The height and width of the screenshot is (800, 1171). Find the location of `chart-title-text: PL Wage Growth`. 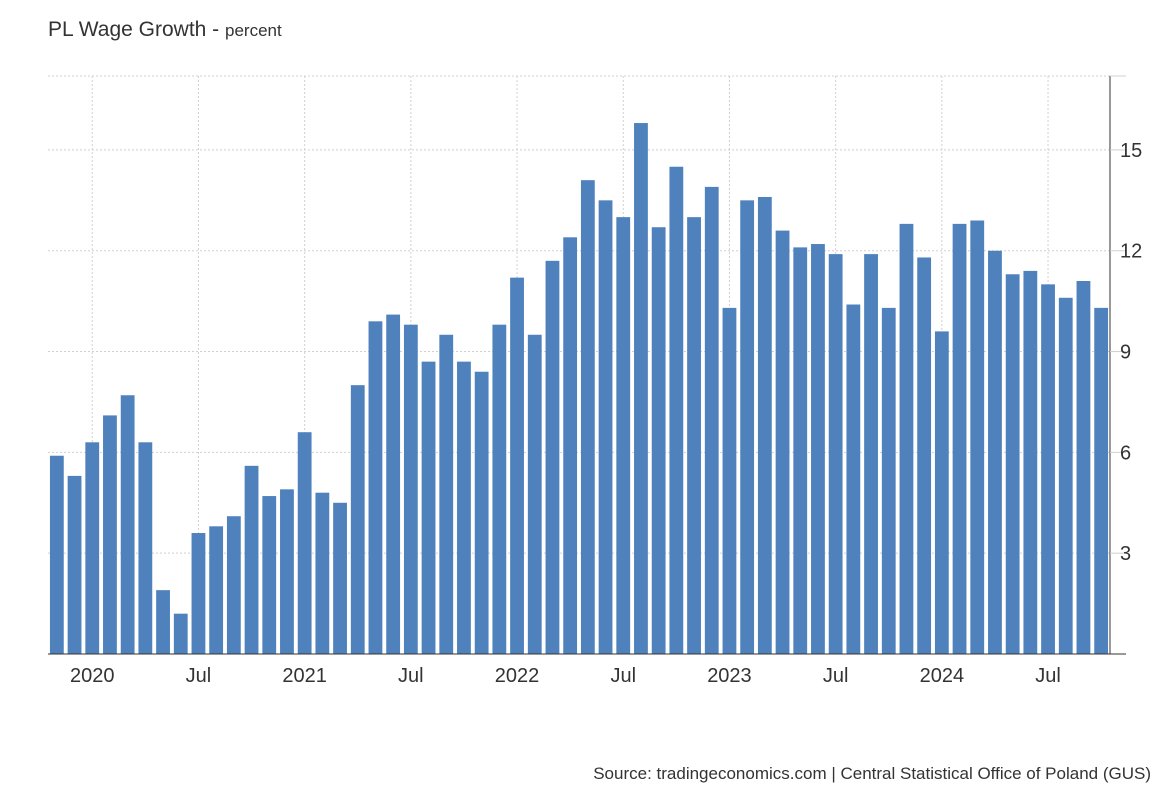

chart-title-text: PL Wage Growth is located at coordinates (127, 29).